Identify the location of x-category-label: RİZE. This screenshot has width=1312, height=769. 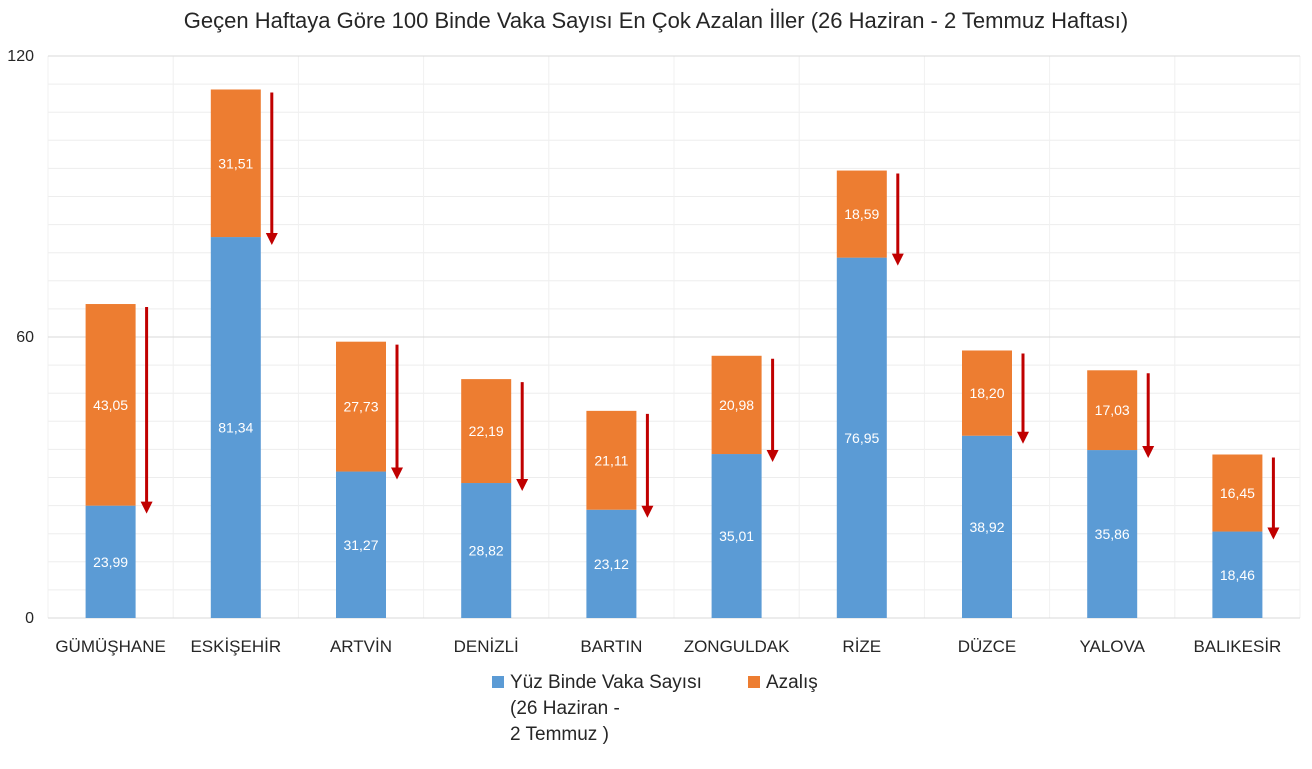
(861, 646).